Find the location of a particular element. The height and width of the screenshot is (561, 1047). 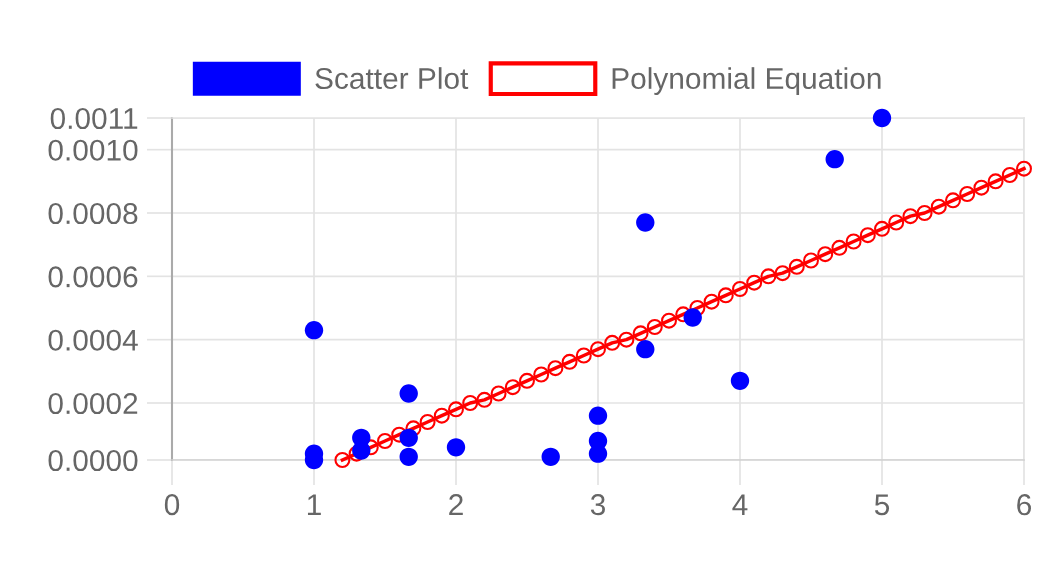

y-tick-label: 0.0006 is located at coordinates (93, 277).